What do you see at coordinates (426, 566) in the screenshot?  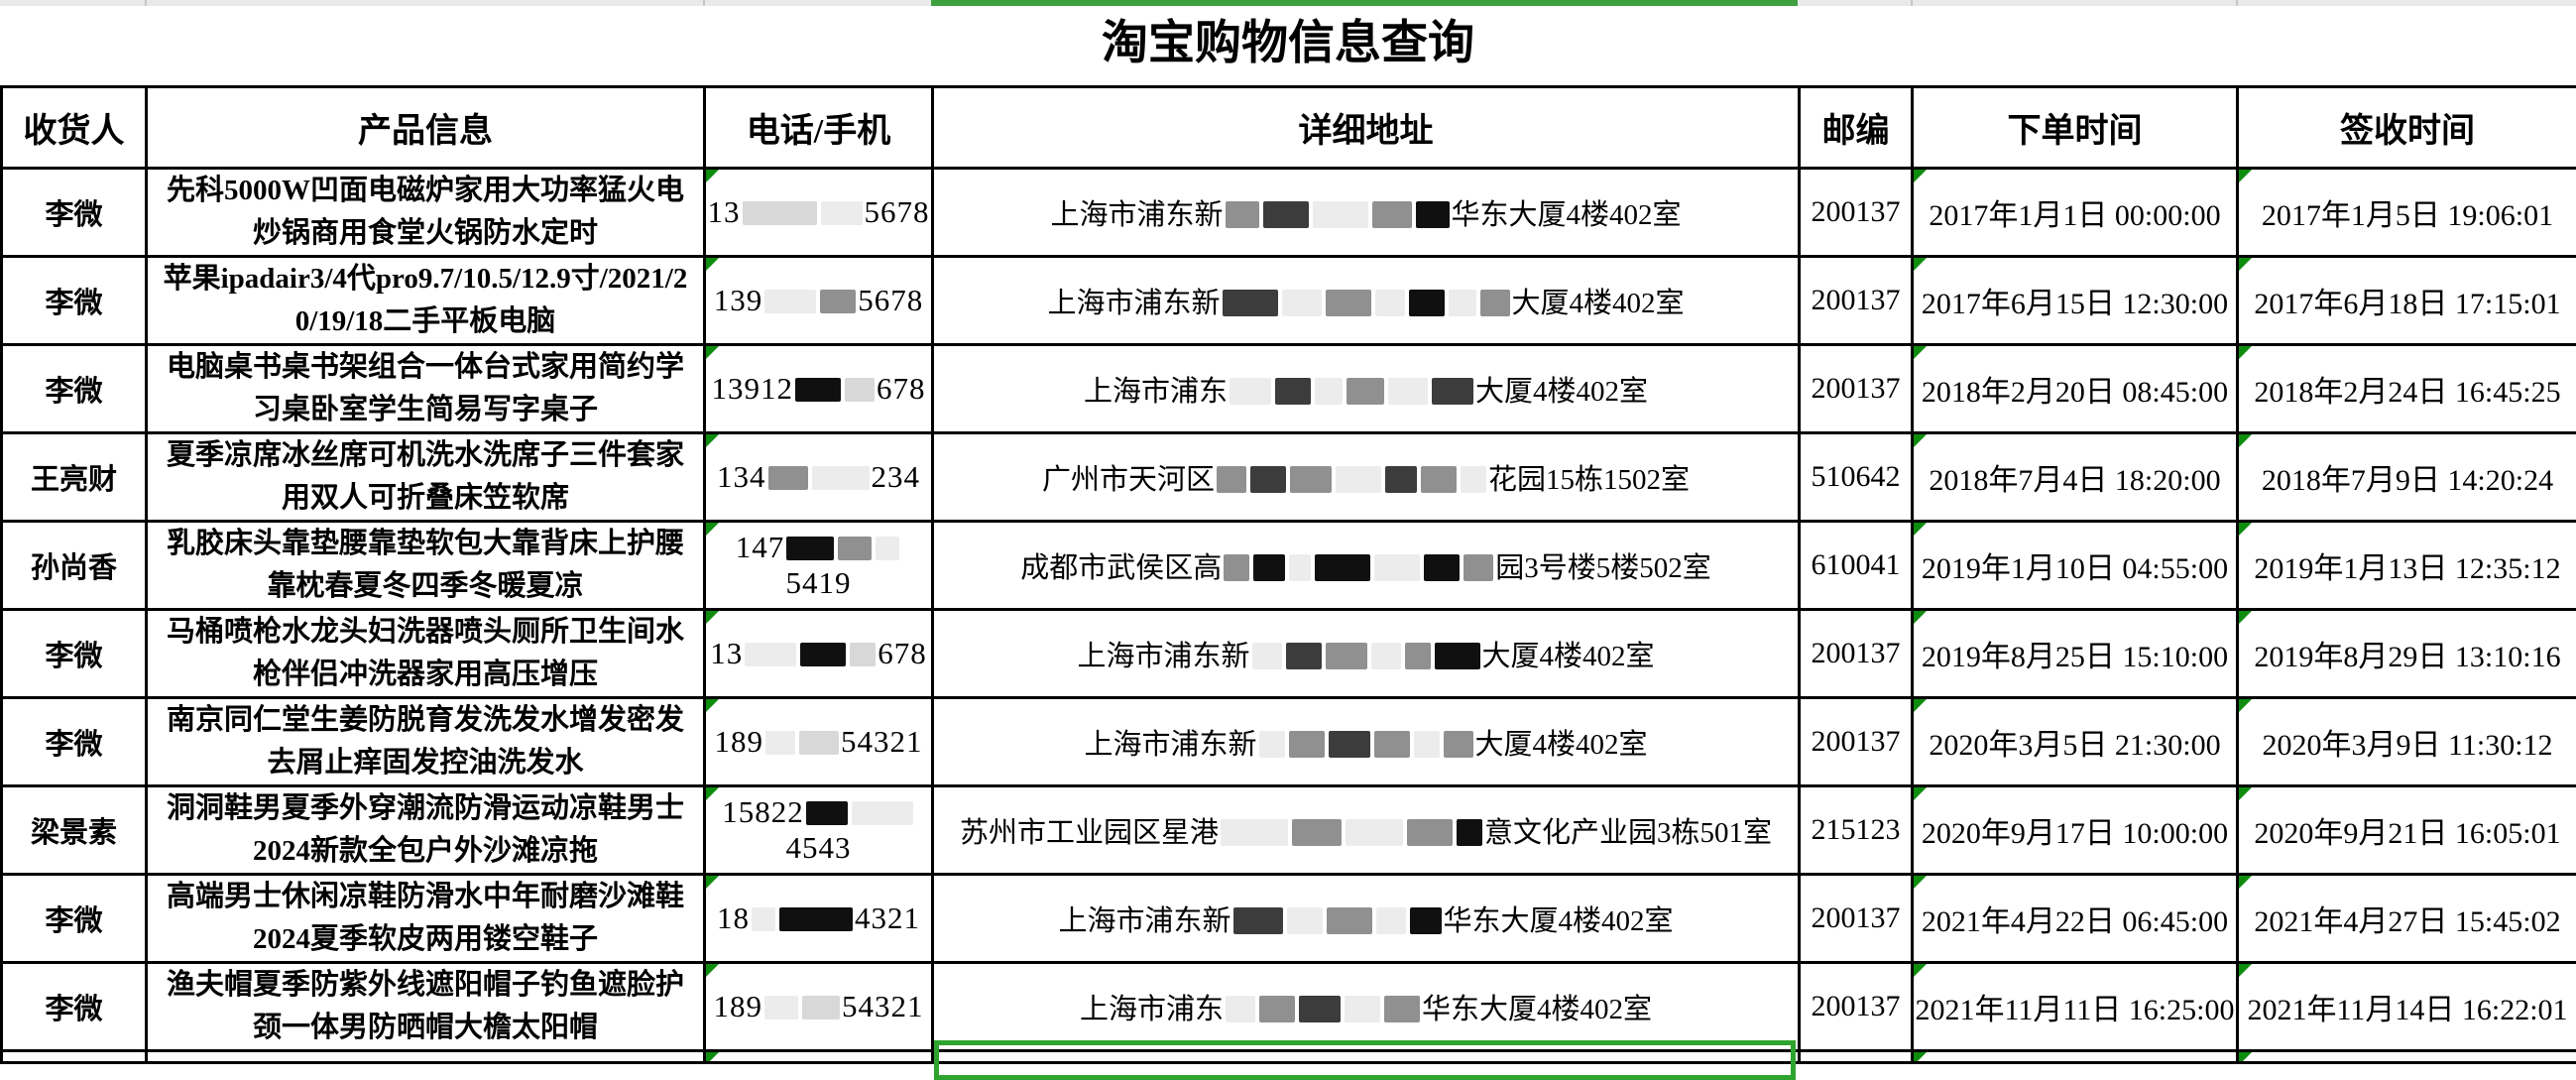 I see `product-cell: 乳胶床头靠垫腰靠垫软包大靠背床上护腰靠枕春夏冬四季冬暖夏凉` at bounding box center [426, 566].